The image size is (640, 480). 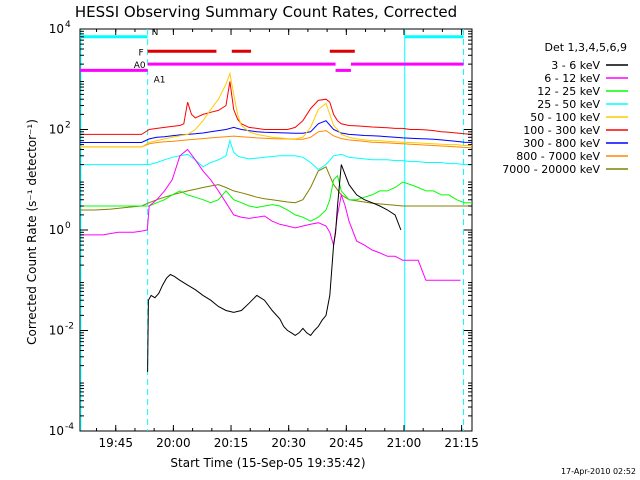 What do you see at coordinates (288, 443) in the screenshot?
I see `x-tick-label-3: 20:30` at bounding box center [288, 443].